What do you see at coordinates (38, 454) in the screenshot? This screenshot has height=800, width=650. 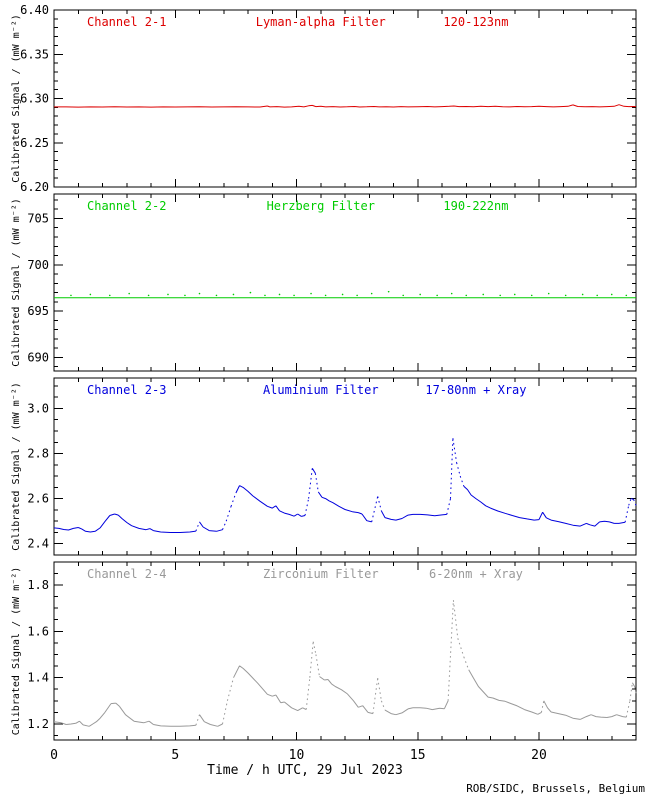 I see `y-tick-label: 2.8` at bounding box center [38, 454].